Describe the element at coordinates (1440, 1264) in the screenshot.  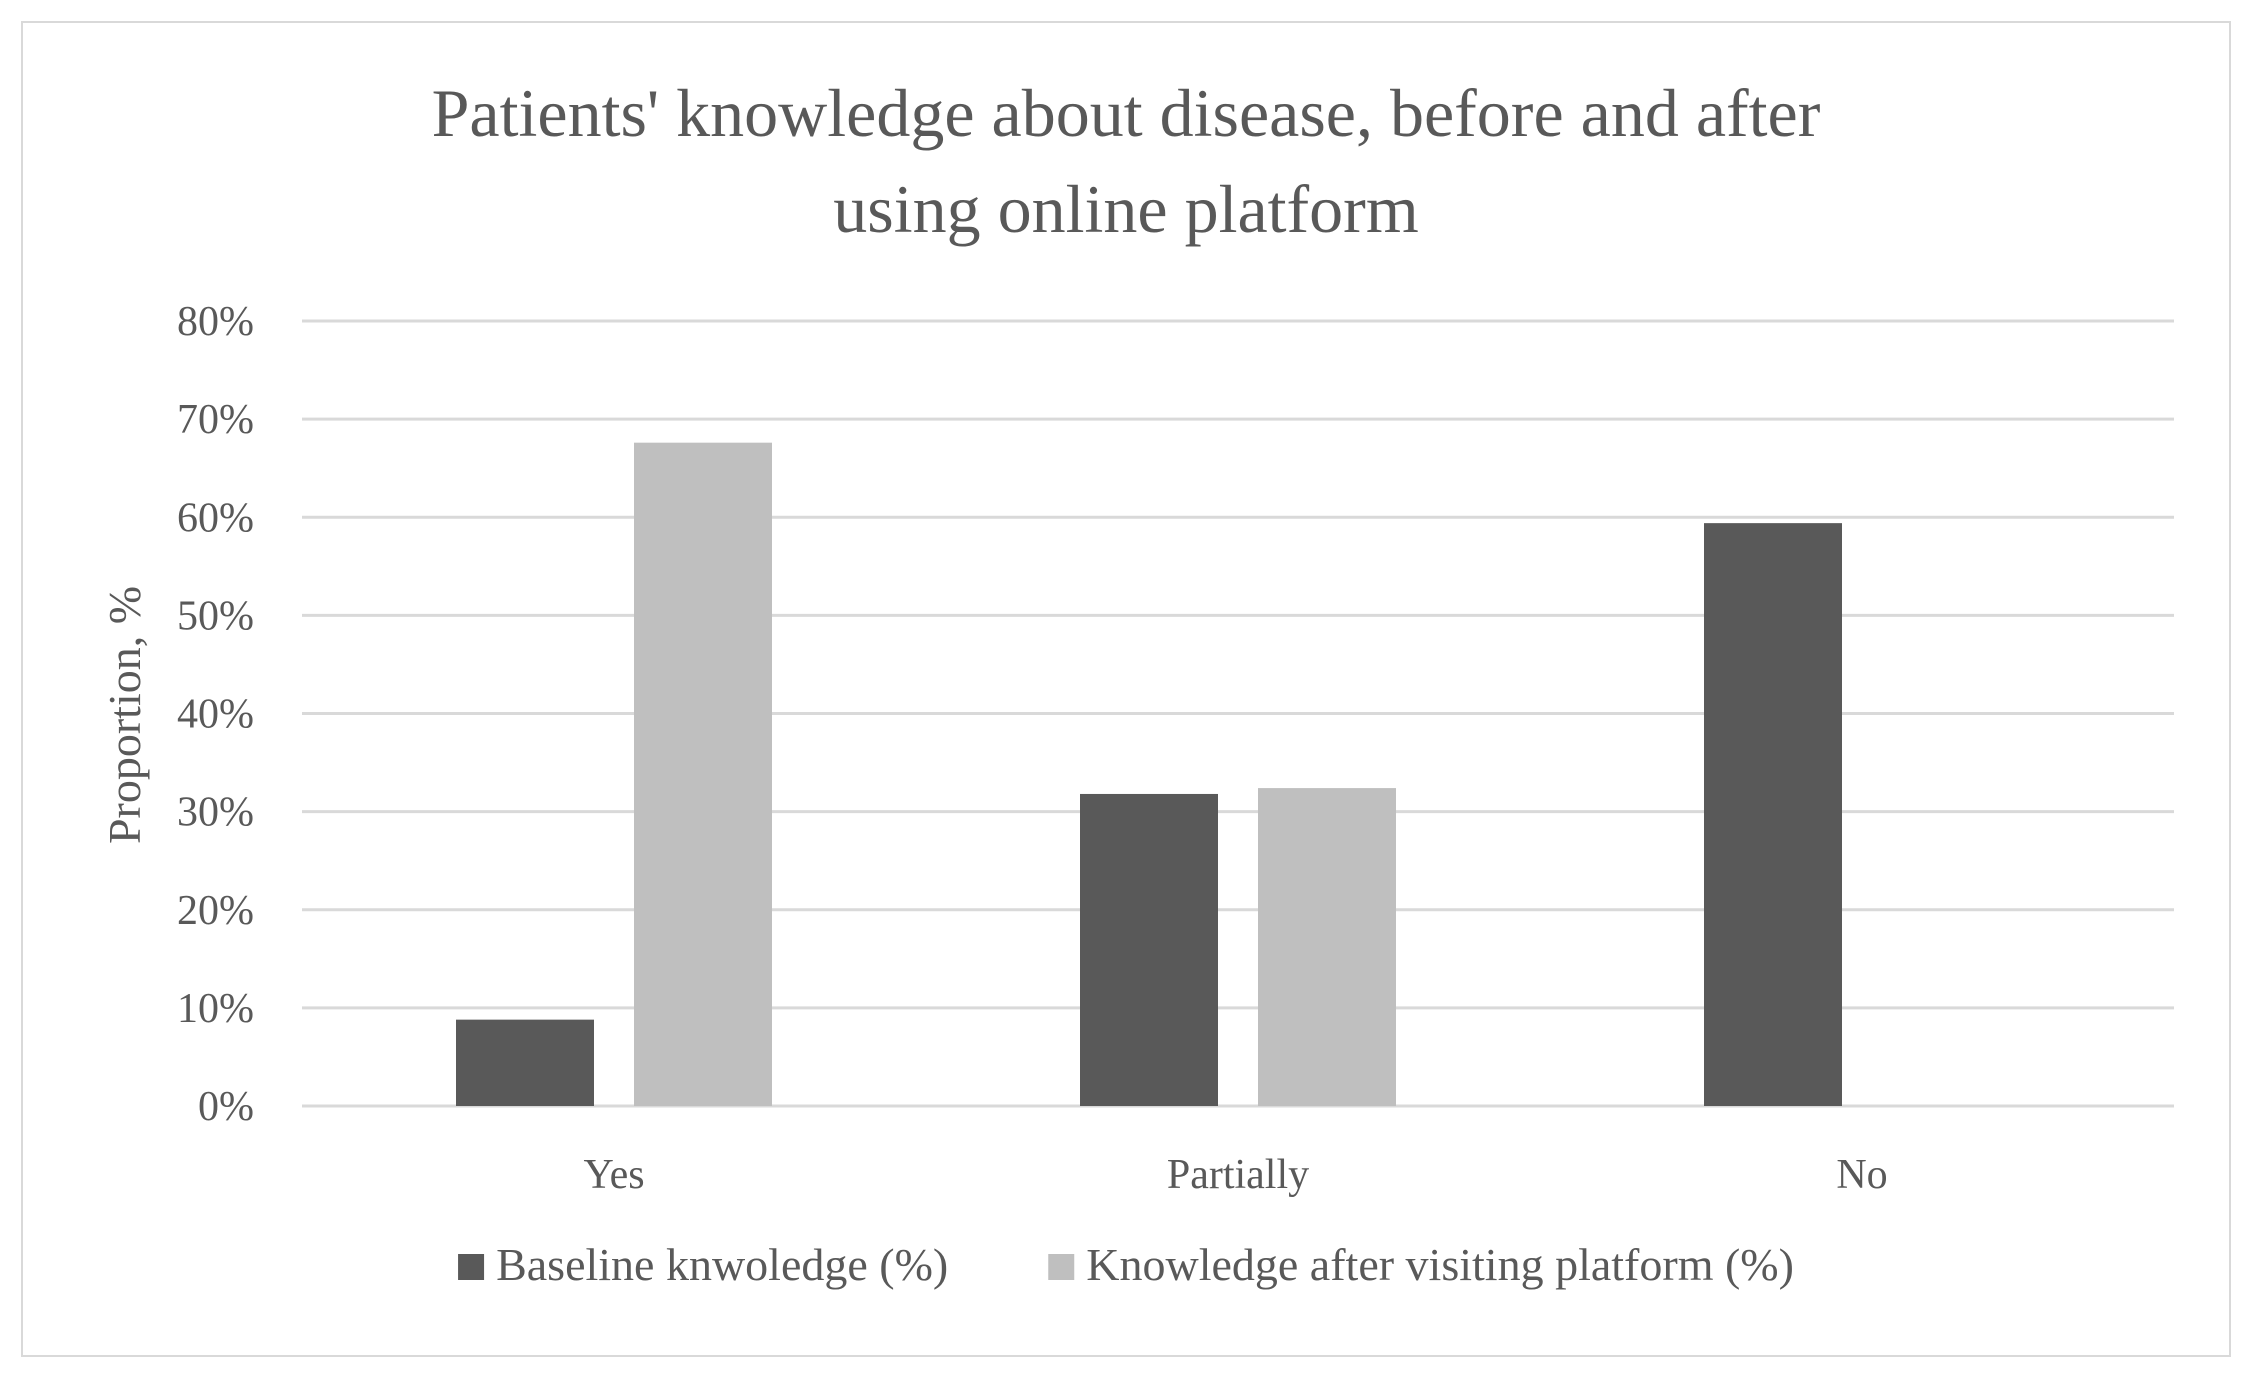
I see `legend-label: Knowledge after visiting platform (%)` at that location.